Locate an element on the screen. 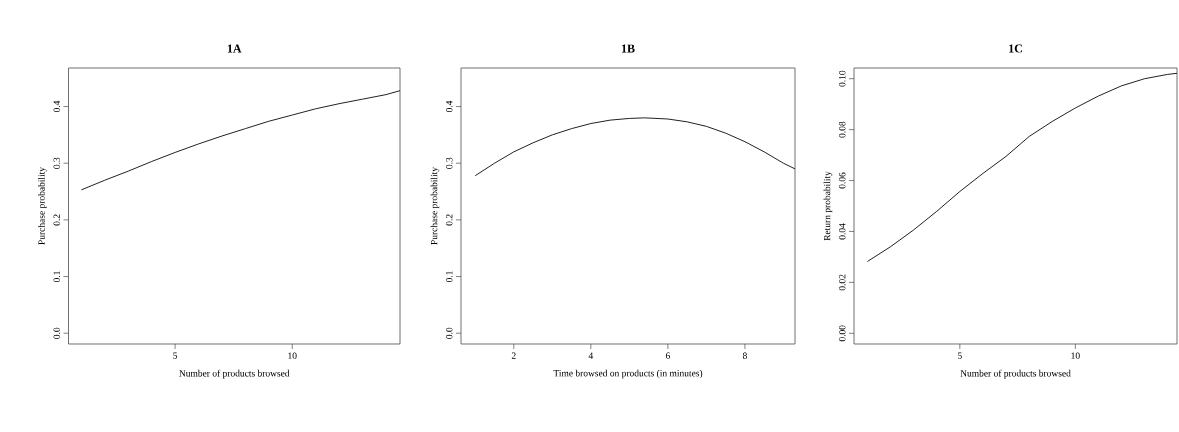 This screenshot has height=432, width=1179. y-tick-label: 0.04 is located at coordinates (842, 231).